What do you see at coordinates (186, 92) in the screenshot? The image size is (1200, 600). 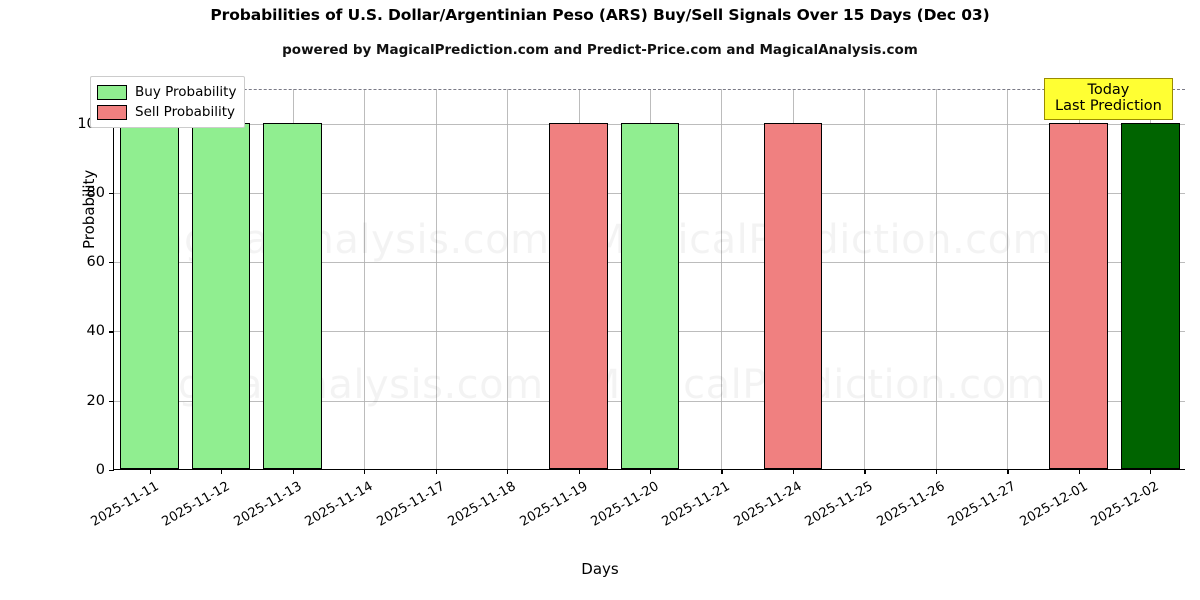 I see `legend-label-buy: Buy Probability` at bounding box center [186, 92].